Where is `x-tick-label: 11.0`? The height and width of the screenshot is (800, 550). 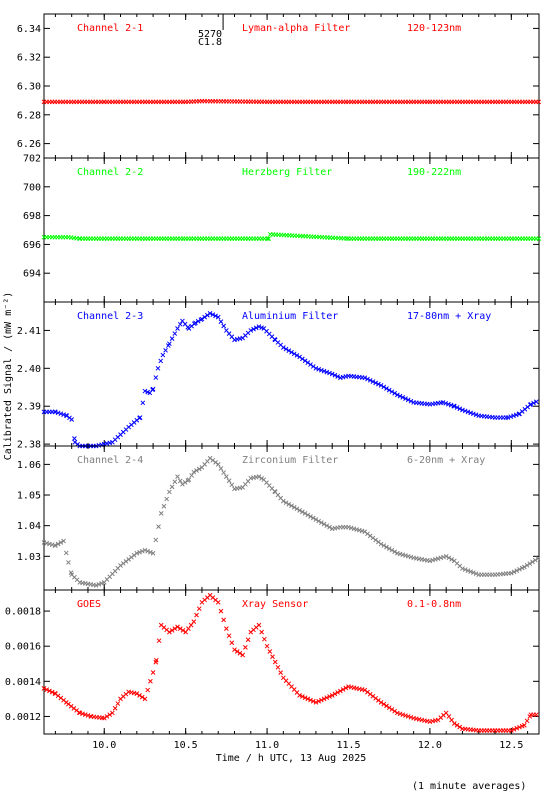
x-tick-label: 11.0 is located at coordinates (267, 745).